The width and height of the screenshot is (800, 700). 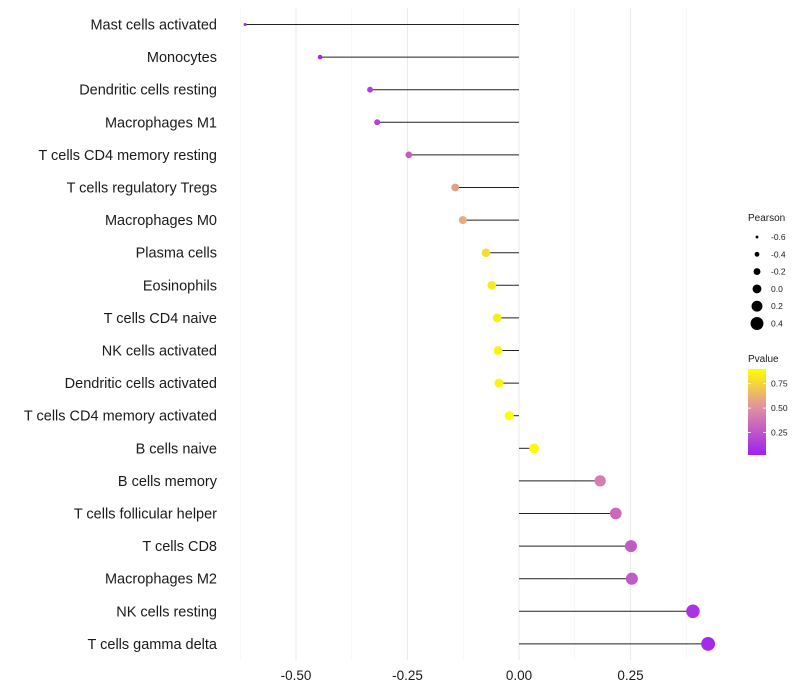 What do you see at coordinates (148, 91) in the screenshot?
I see `y-axis-label: Dendritic cells resting` at bounding box center [148, 91].